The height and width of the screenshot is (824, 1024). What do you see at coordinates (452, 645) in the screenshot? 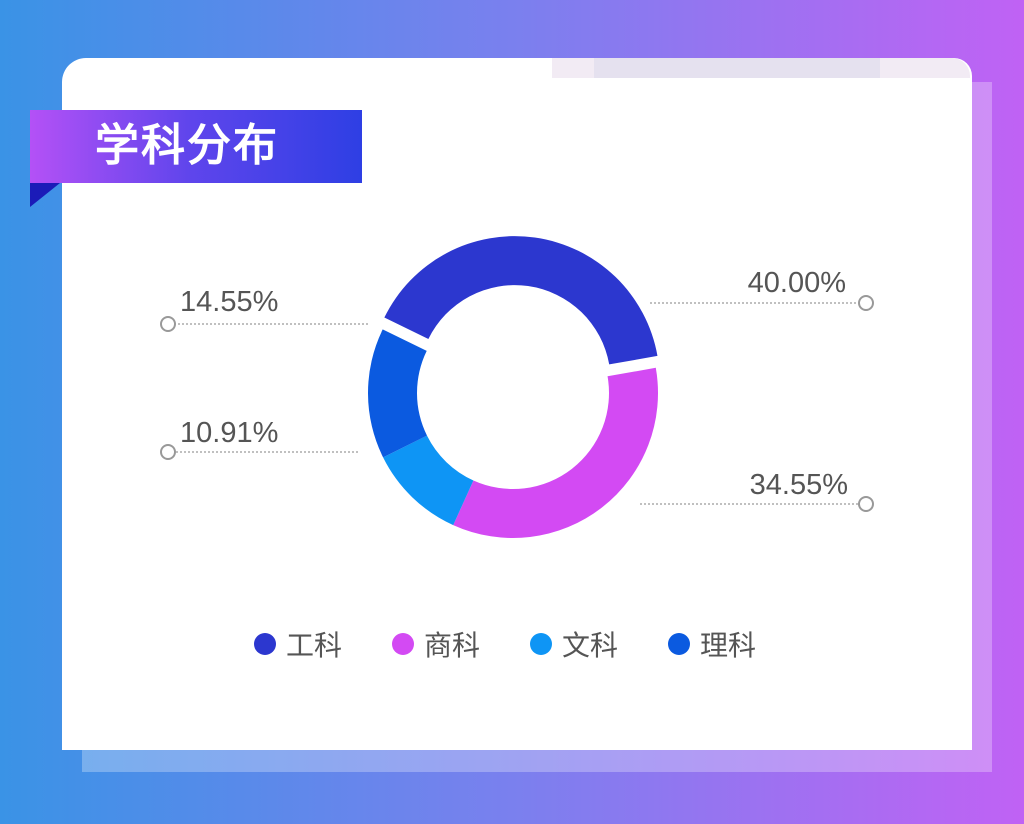
I see `legend-label: 商科` at bounding box center [452, 645].